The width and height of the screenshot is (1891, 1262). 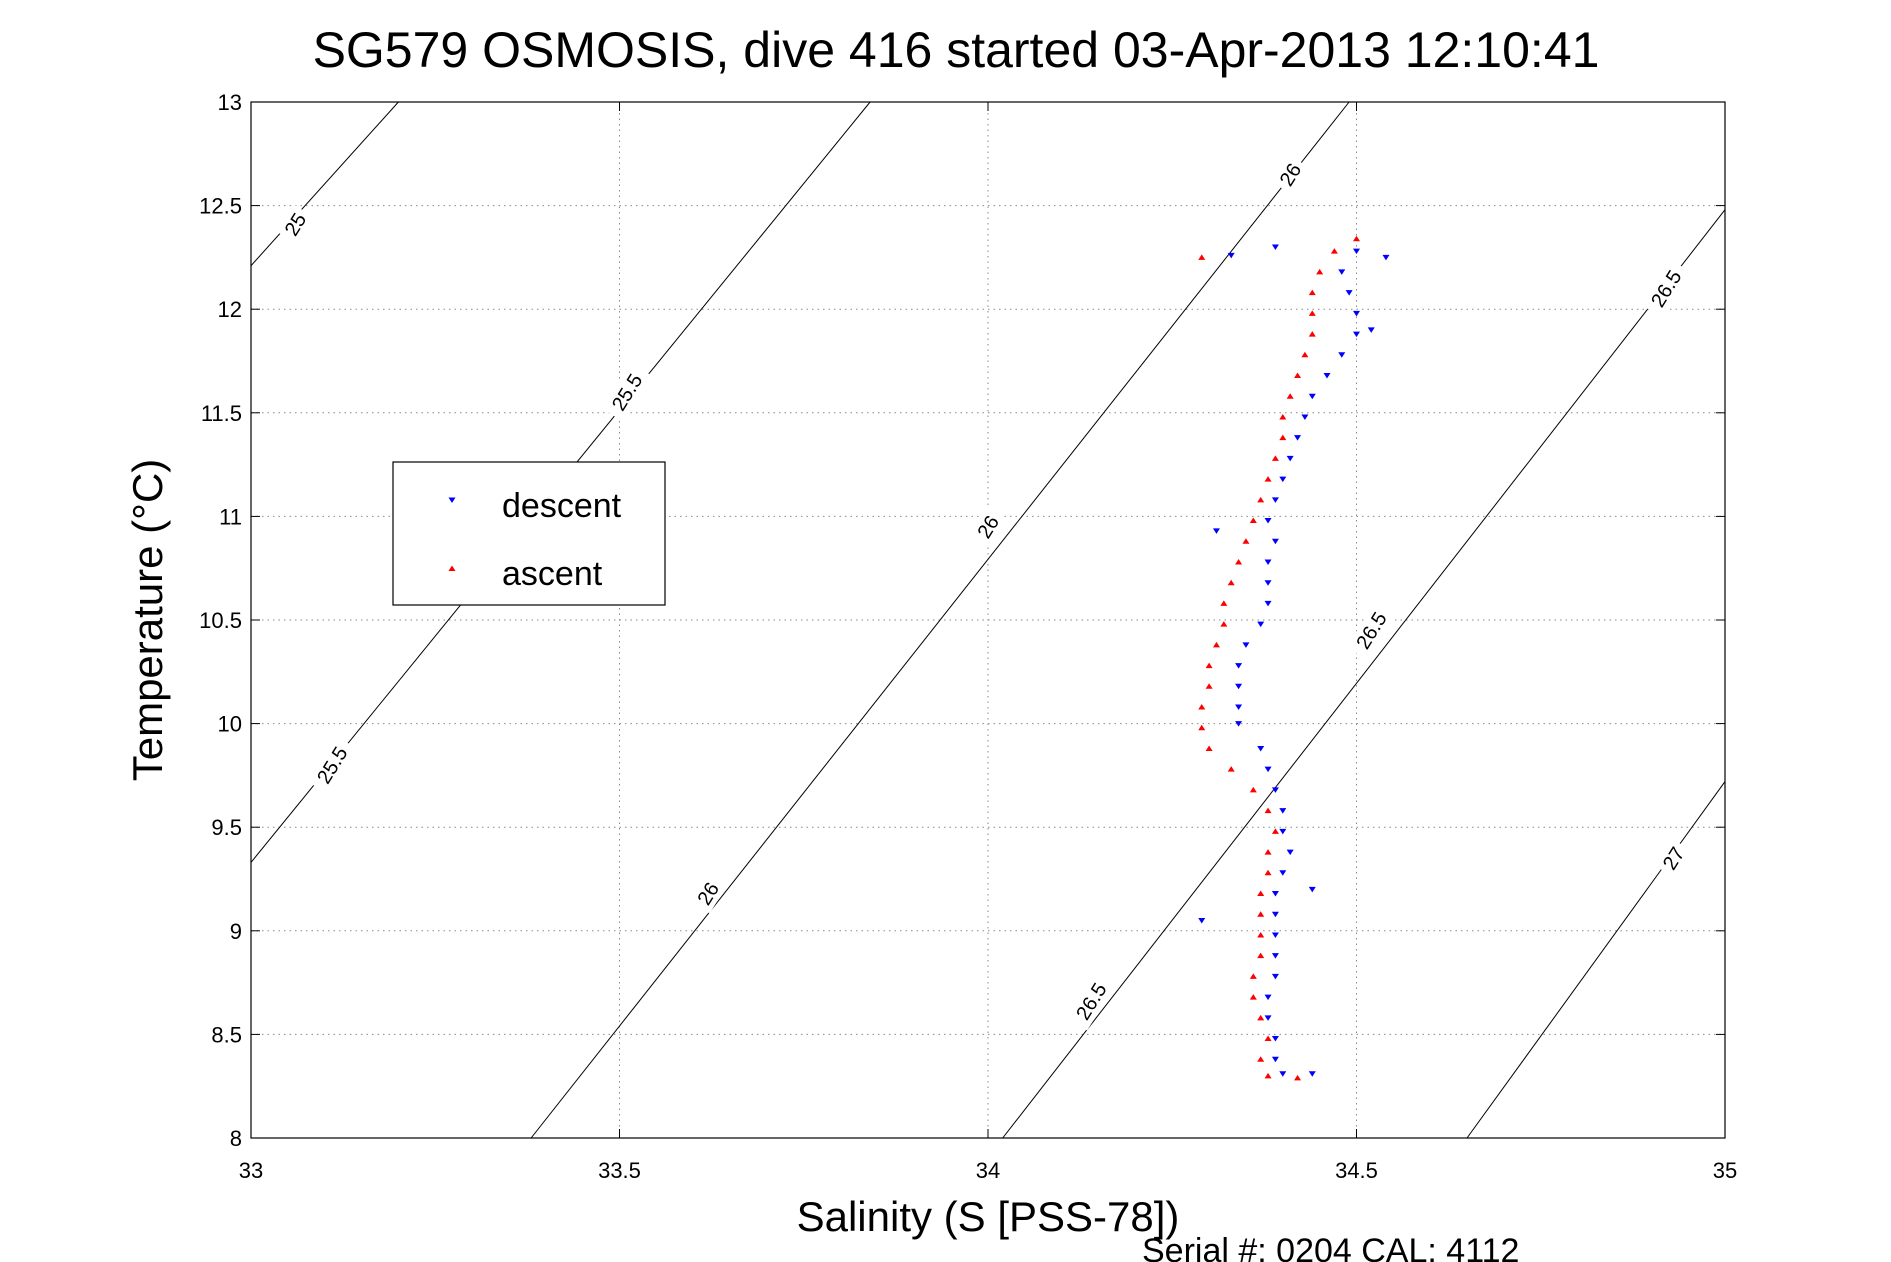 I want to click on y-tick-label: 8.5, so click(x=226, y=1034).